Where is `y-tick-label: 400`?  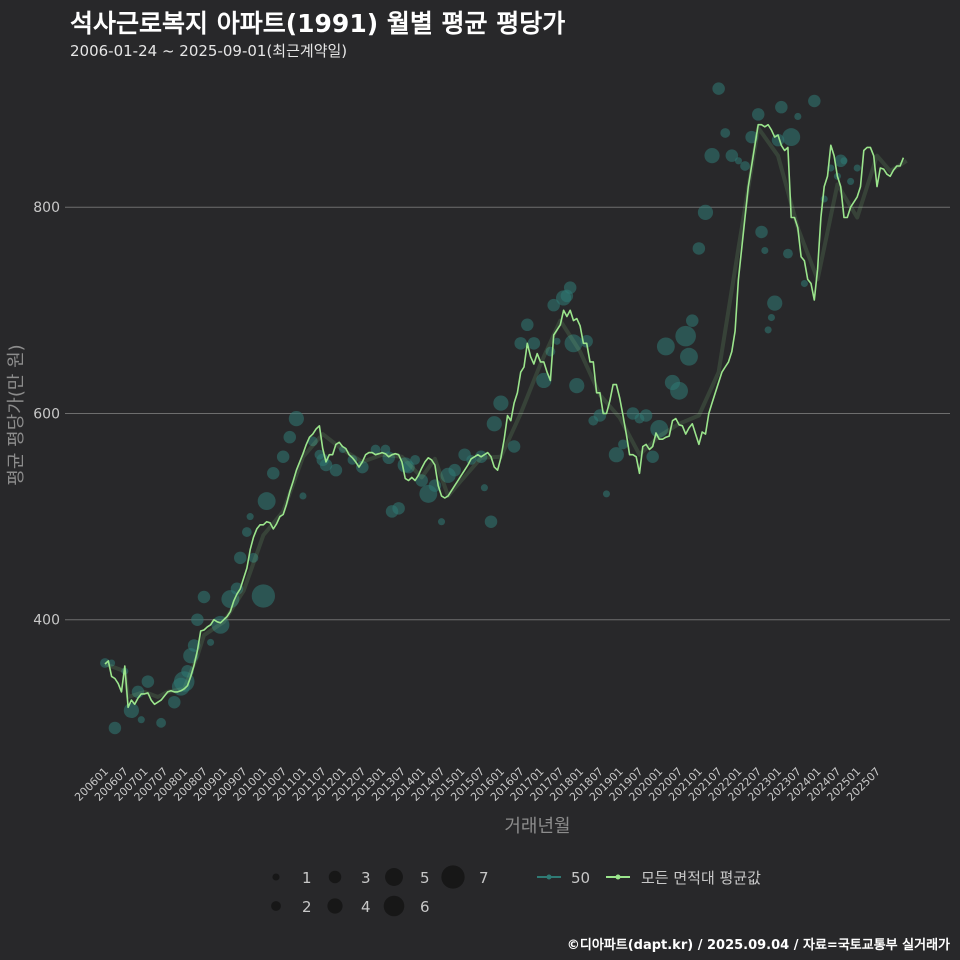
y-tick-label: 400 is located at coordinates (46, 621).